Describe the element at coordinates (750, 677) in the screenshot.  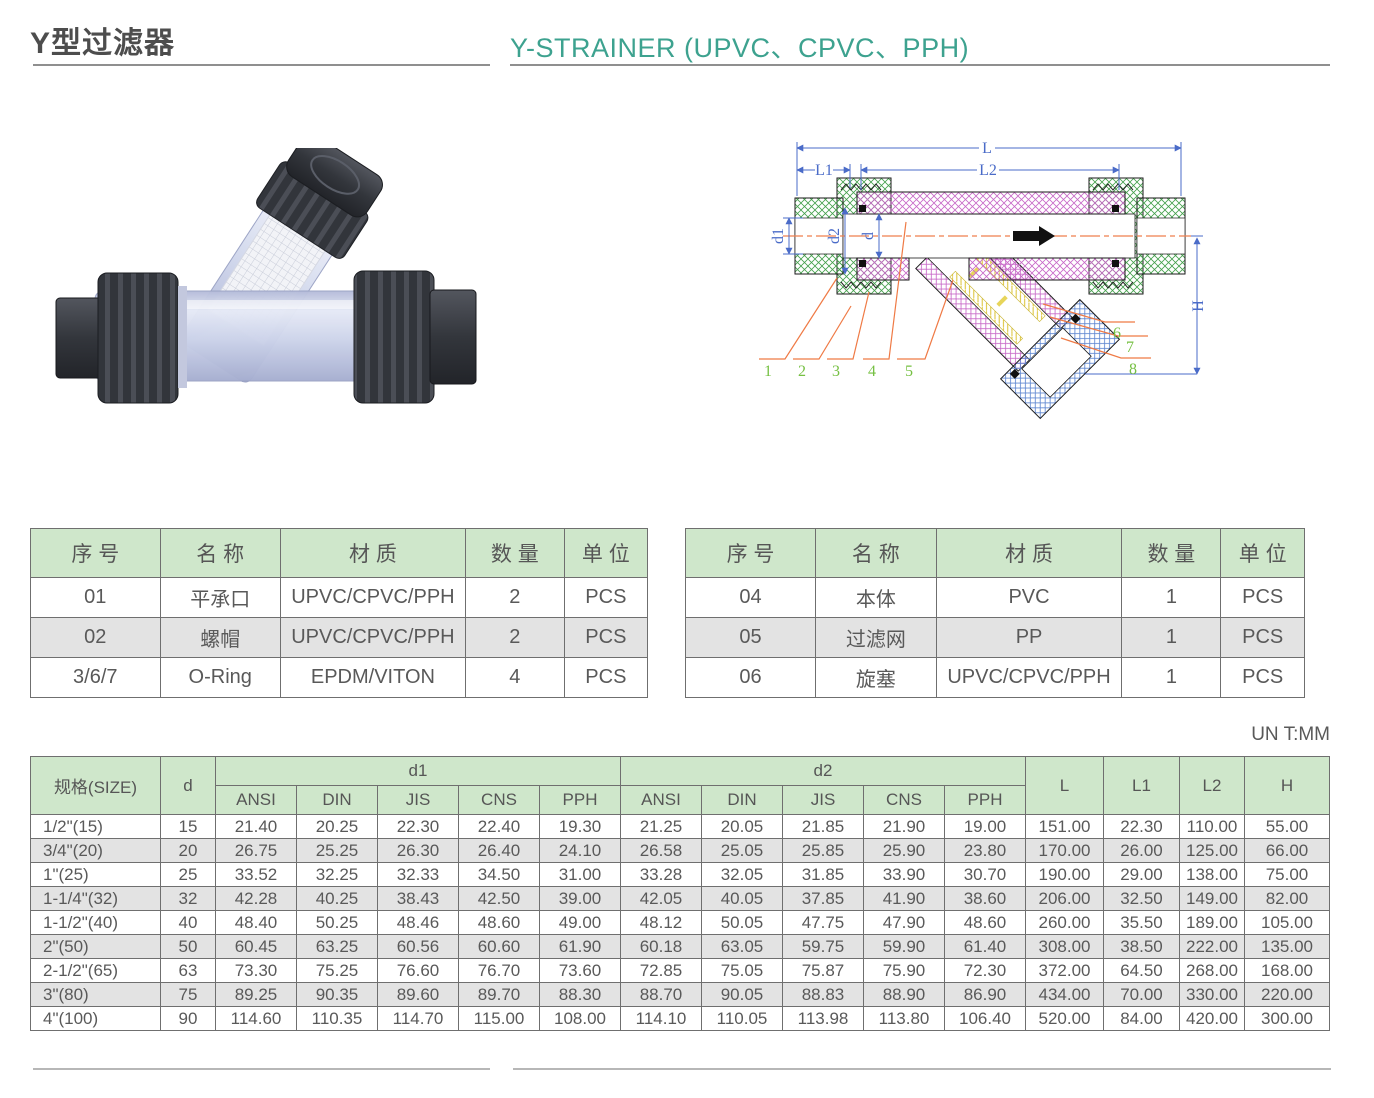
I see `row-label-cell: 06` at that location.